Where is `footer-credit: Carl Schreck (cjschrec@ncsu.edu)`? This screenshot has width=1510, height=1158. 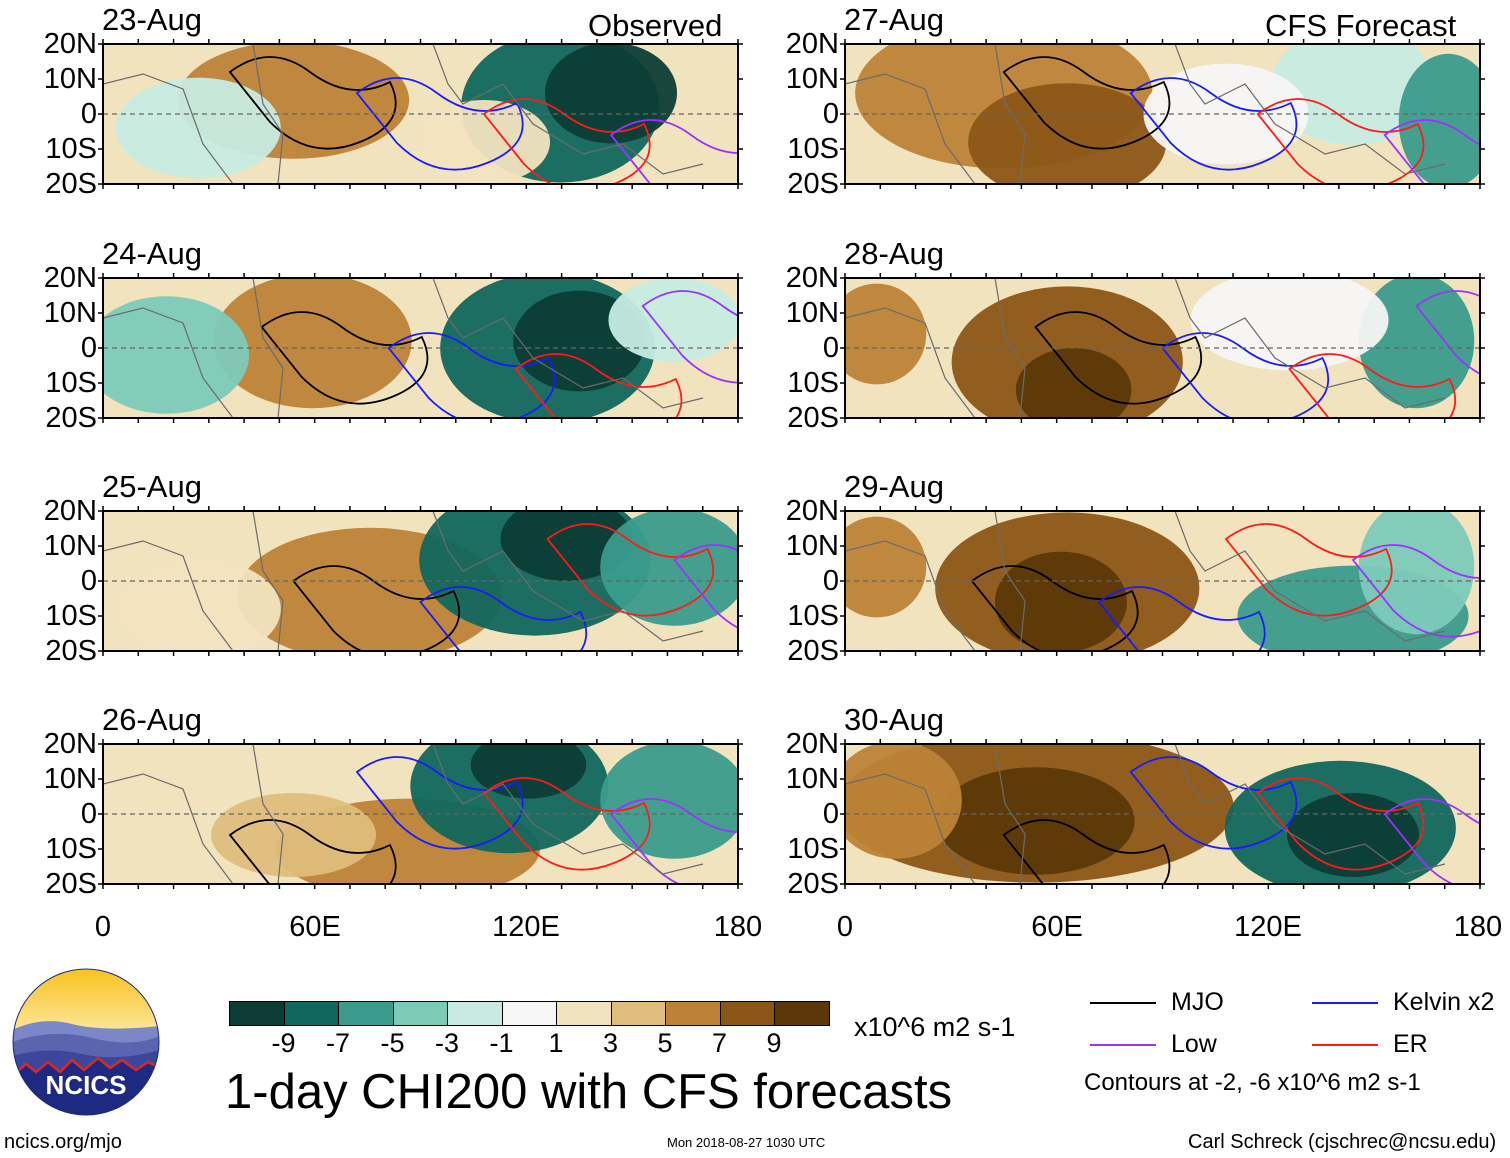 footer-credit: Carl Schreck (cjschrec@ncsu.edu) is located at coordinates (1342, 1142).